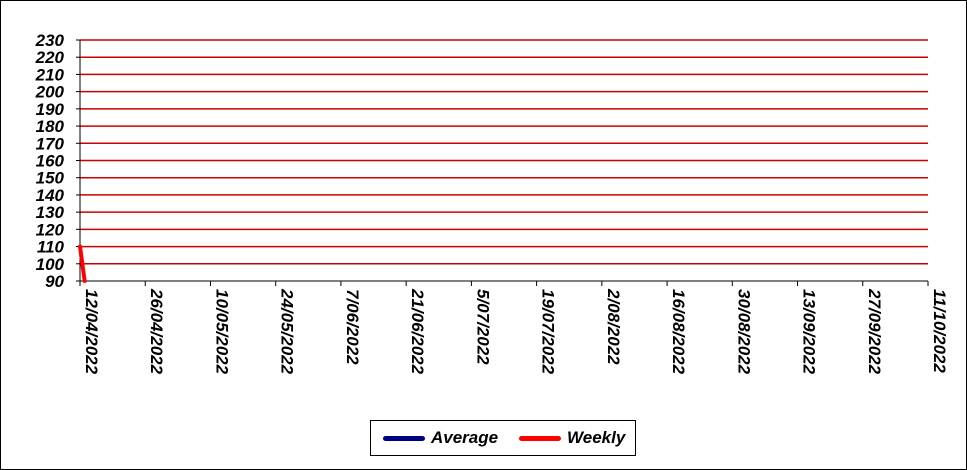 This screenshot has height=470, width=967. I want to click on x-tick-label-5: 21/06/2022, so click(417, 331).